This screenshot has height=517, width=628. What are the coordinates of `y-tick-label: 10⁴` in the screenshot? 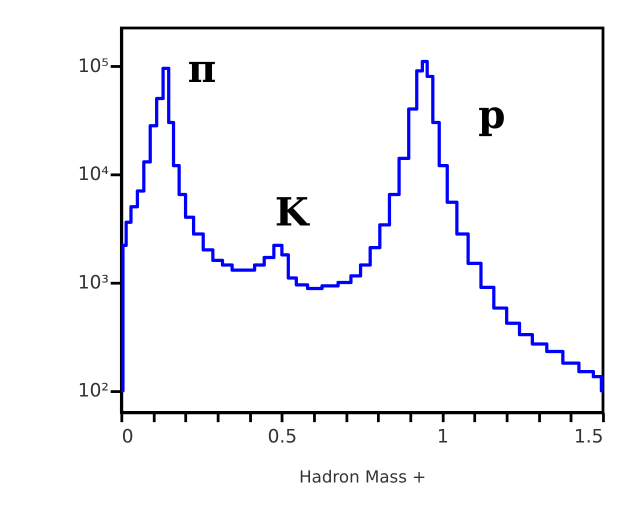 It's located at (93, 175).